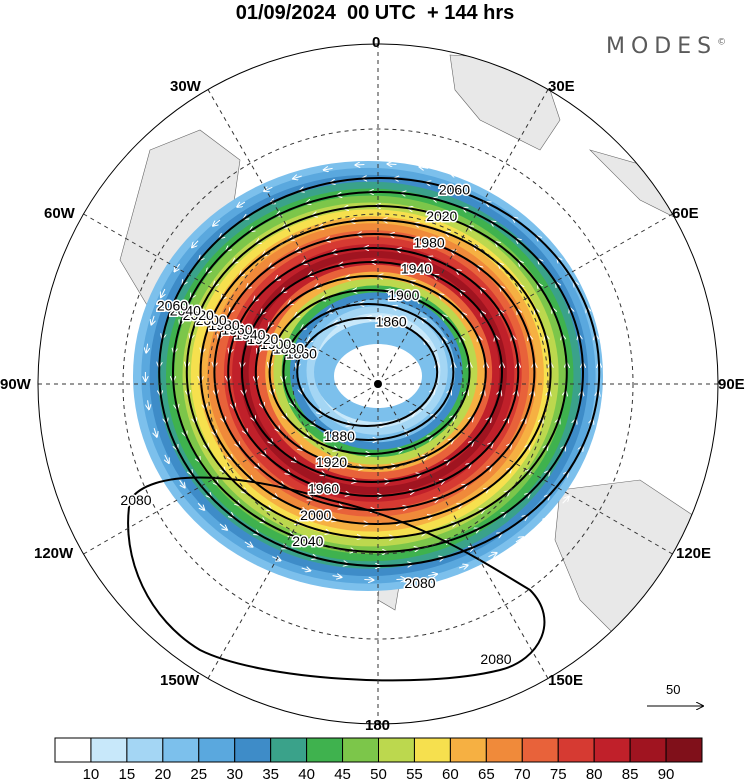 The width and height of the screenshot is (750, 783). What do you see at coordinates (630, 774) in the screenshot?
I see `colorbar-tick-label: 85` at bounding box center [630, 774].